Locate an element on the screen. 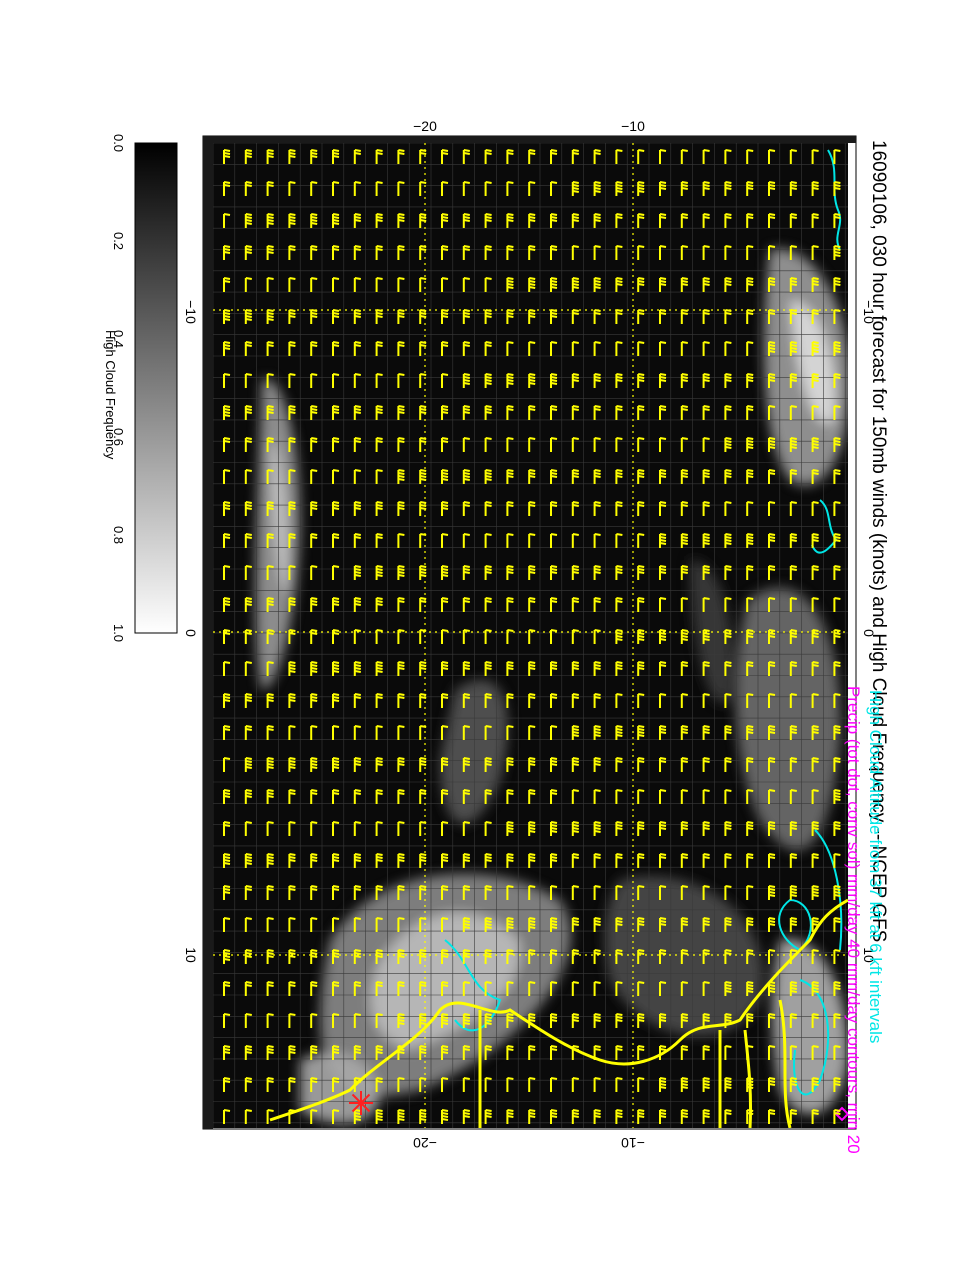 Image resolution: width=978 pixels, height=1265 pixels. axis-label-top: −20 is located at coordinates (425, 126).